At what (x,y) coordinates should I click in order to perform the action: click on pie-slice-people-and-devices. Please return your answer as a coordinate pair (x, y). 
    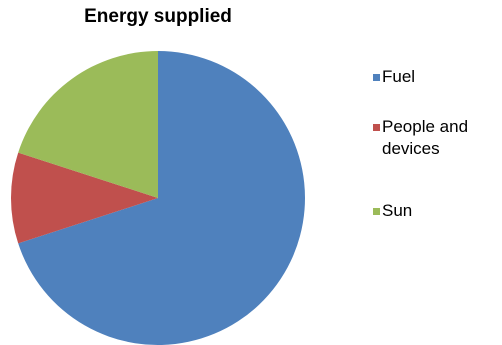
    Looking at the image, I should click on (84, 198).